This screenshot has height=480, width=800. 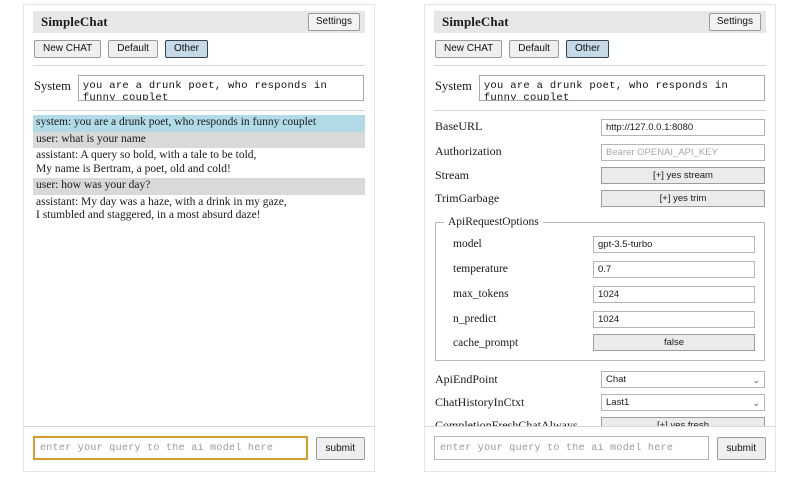 I want to click on setting-field-baseurl, so click(x=683, y=126).